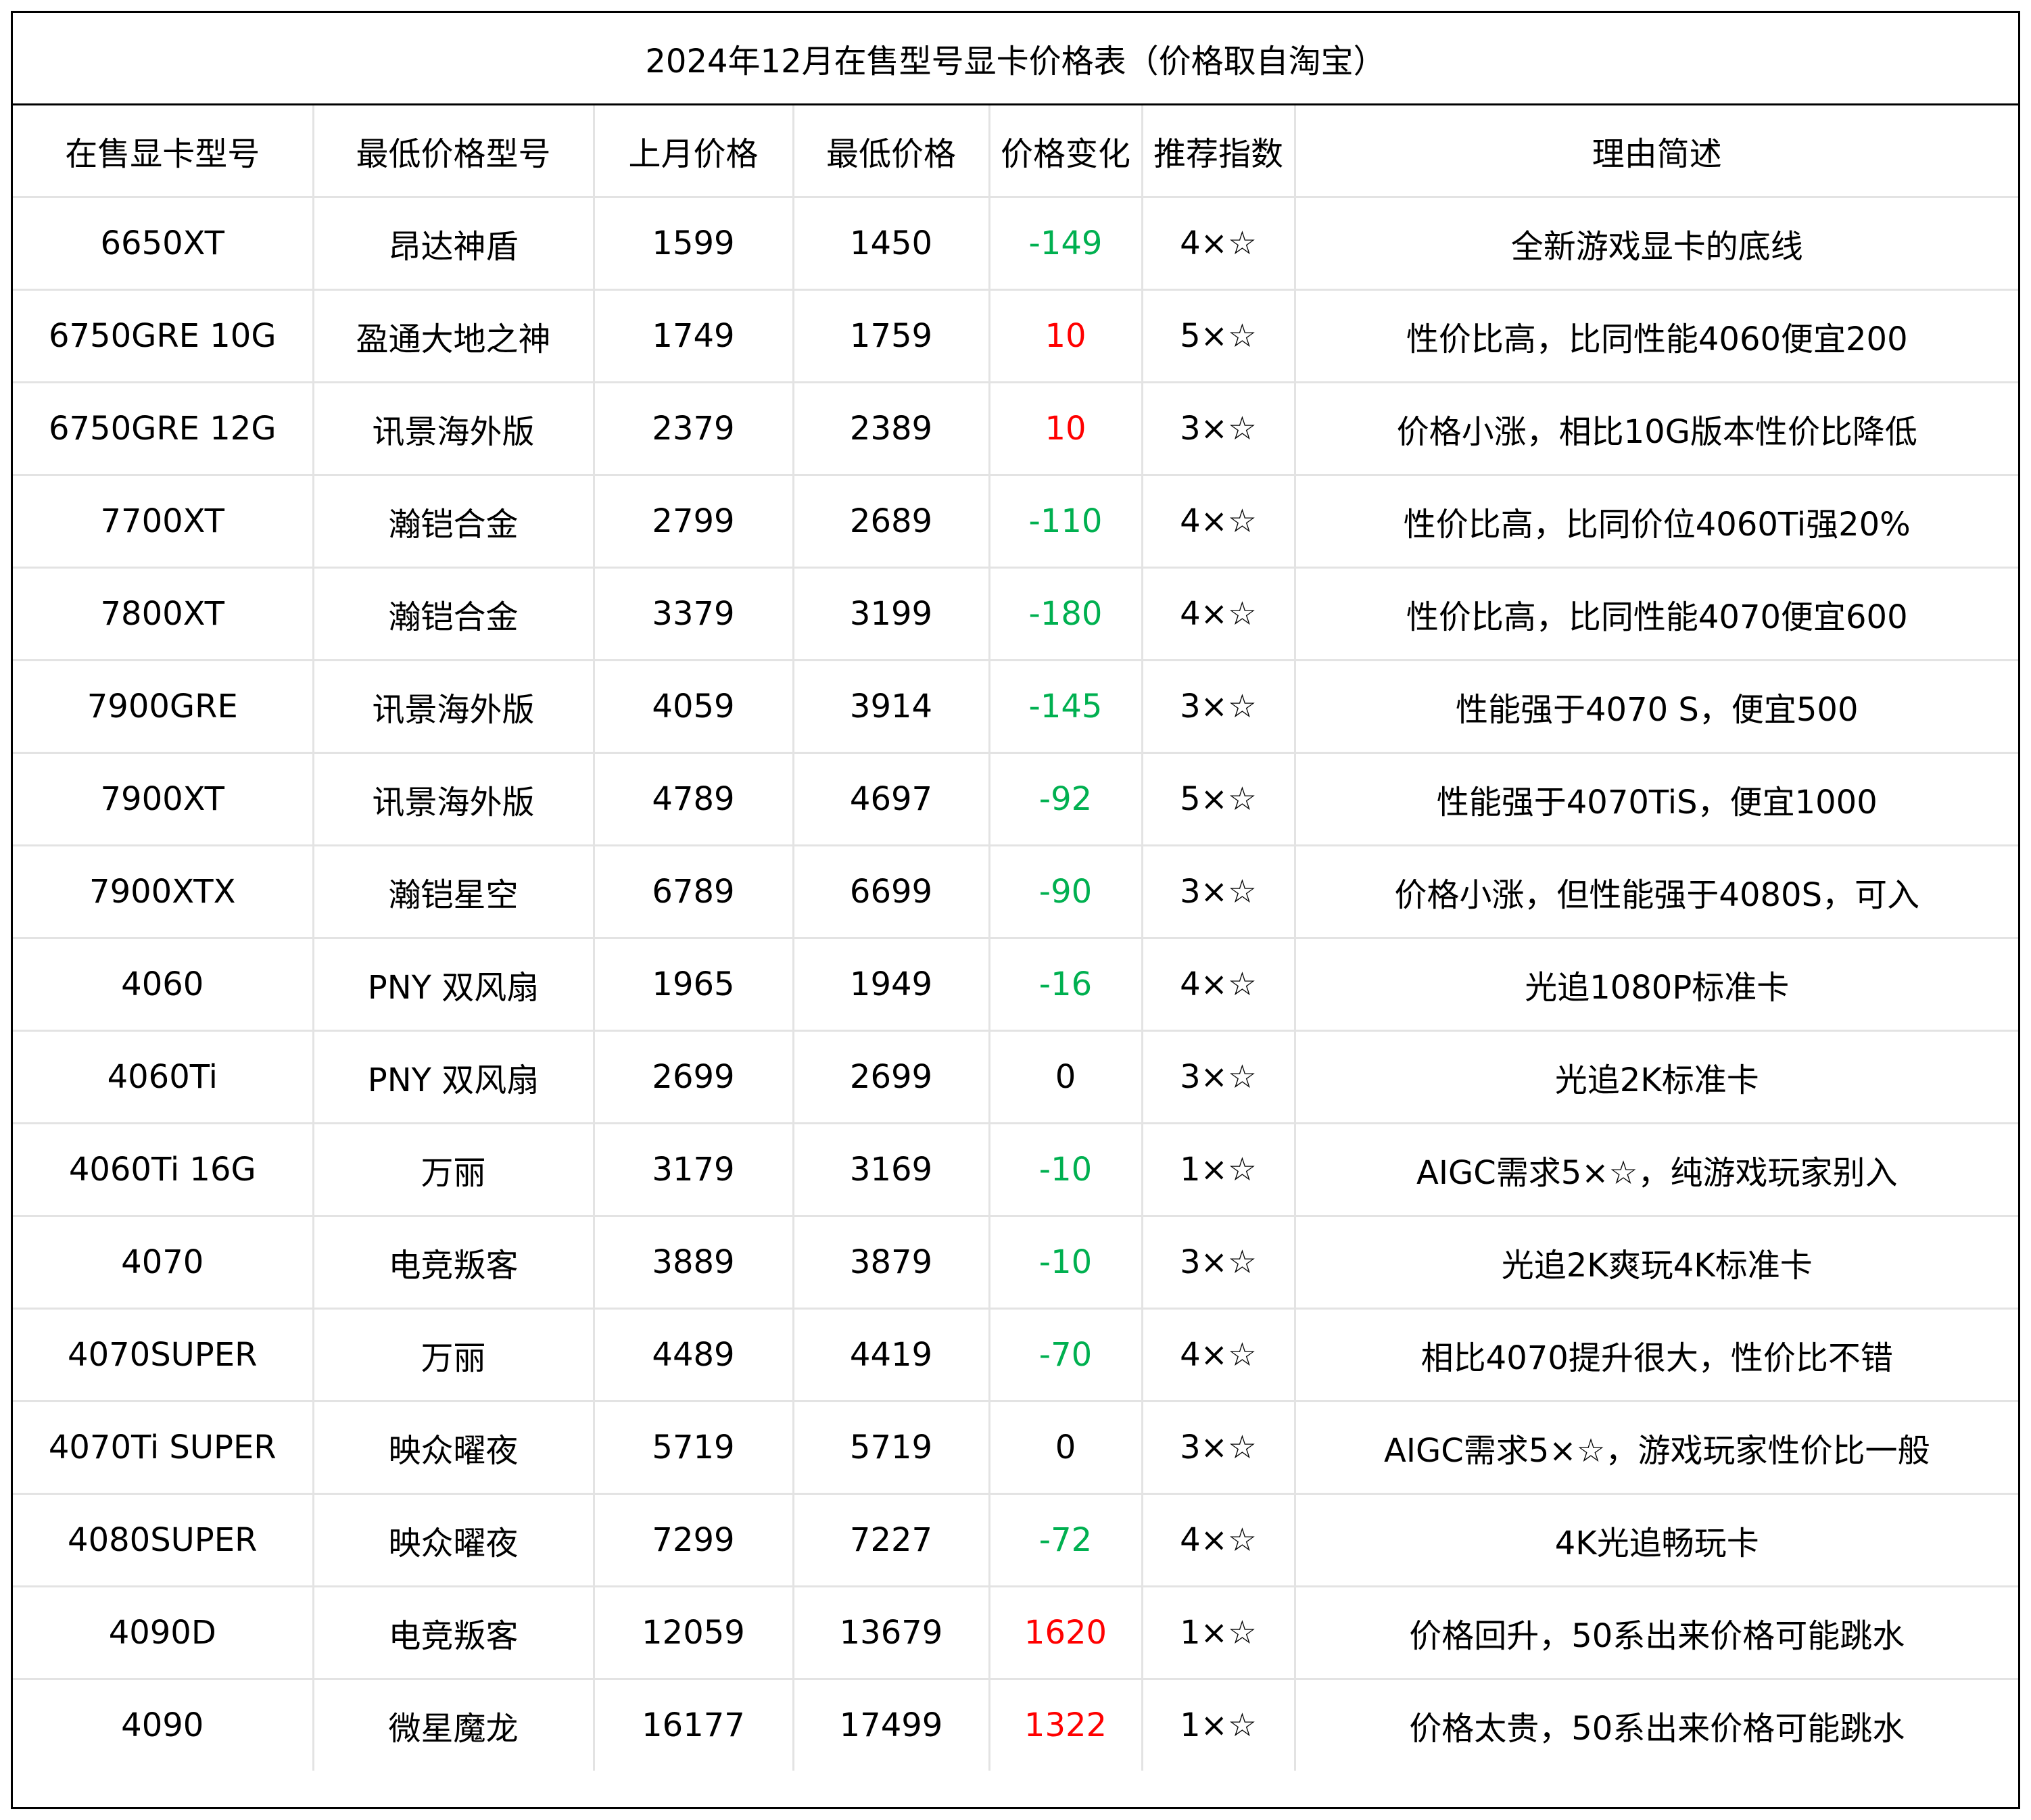 The width and height of the screenshot is (2031, 1820). Describe the element at coordinates (1015, 244) in the screenshot. I see `table-row: 6650XT 昂达神盾 1599 1450 -149 4×☆ 全新游戏显卡的底线` at that location.